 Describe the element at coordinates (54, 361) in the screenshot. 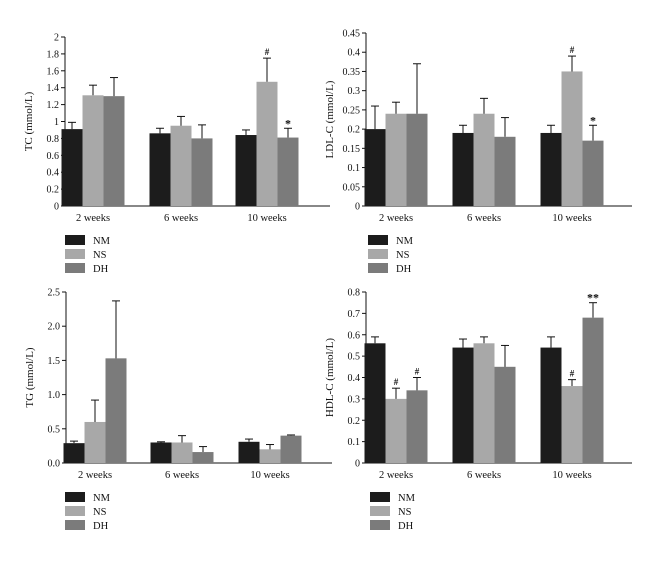

I see `y-tick-label: 1.5` at that location.